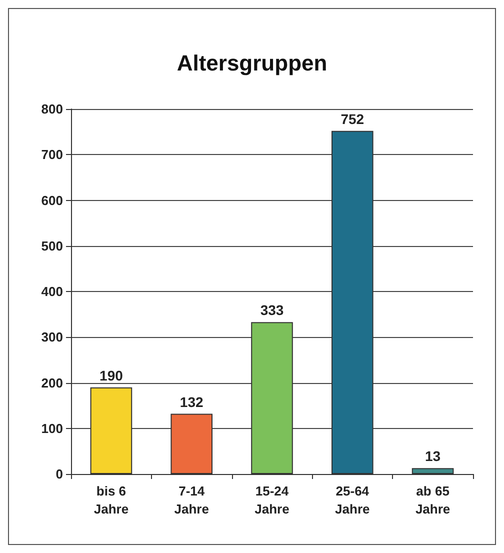 The height and width of the screenshot is (553, 504). I want to click on data-label: 333, so click(272, 310).